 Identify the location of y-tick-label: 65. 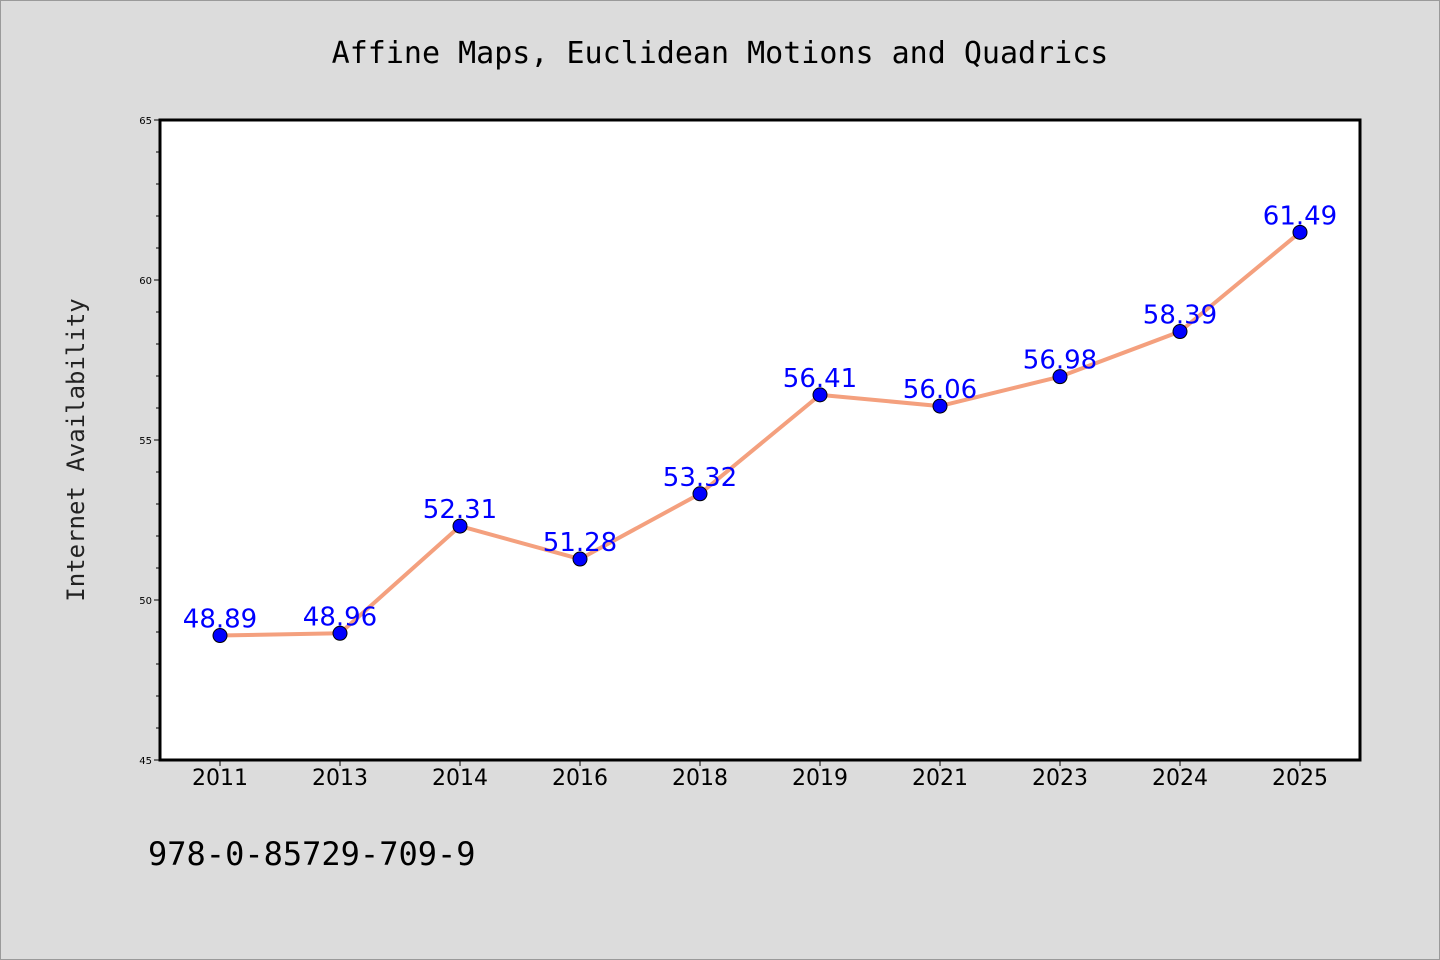
(145, 121).